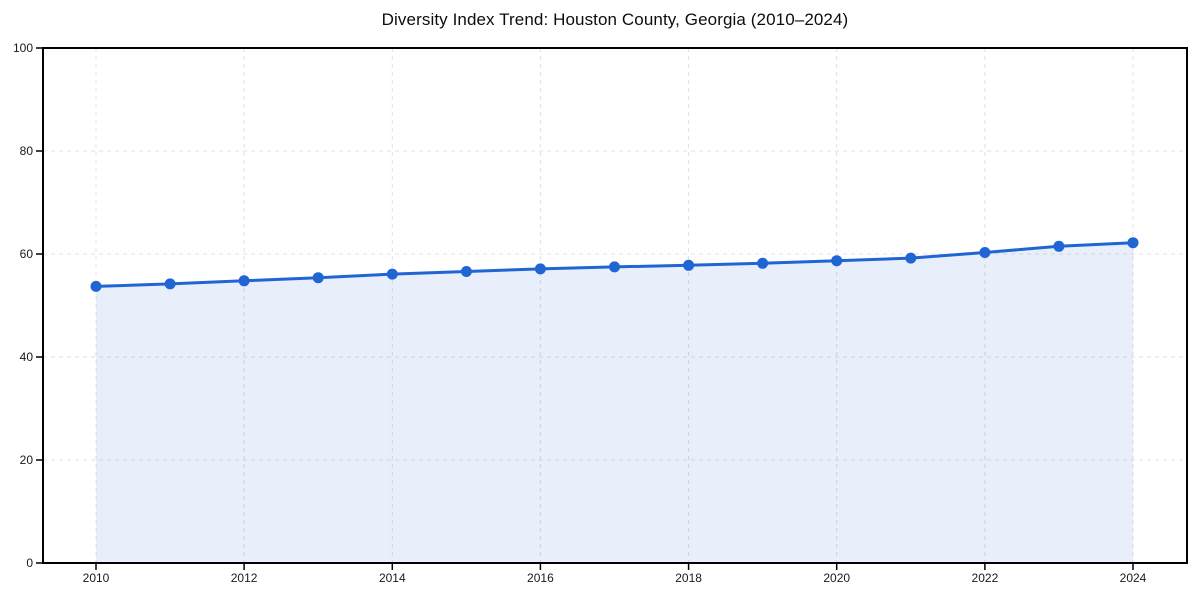  I want to click on y-tick-label: 60, so click(27, 254).